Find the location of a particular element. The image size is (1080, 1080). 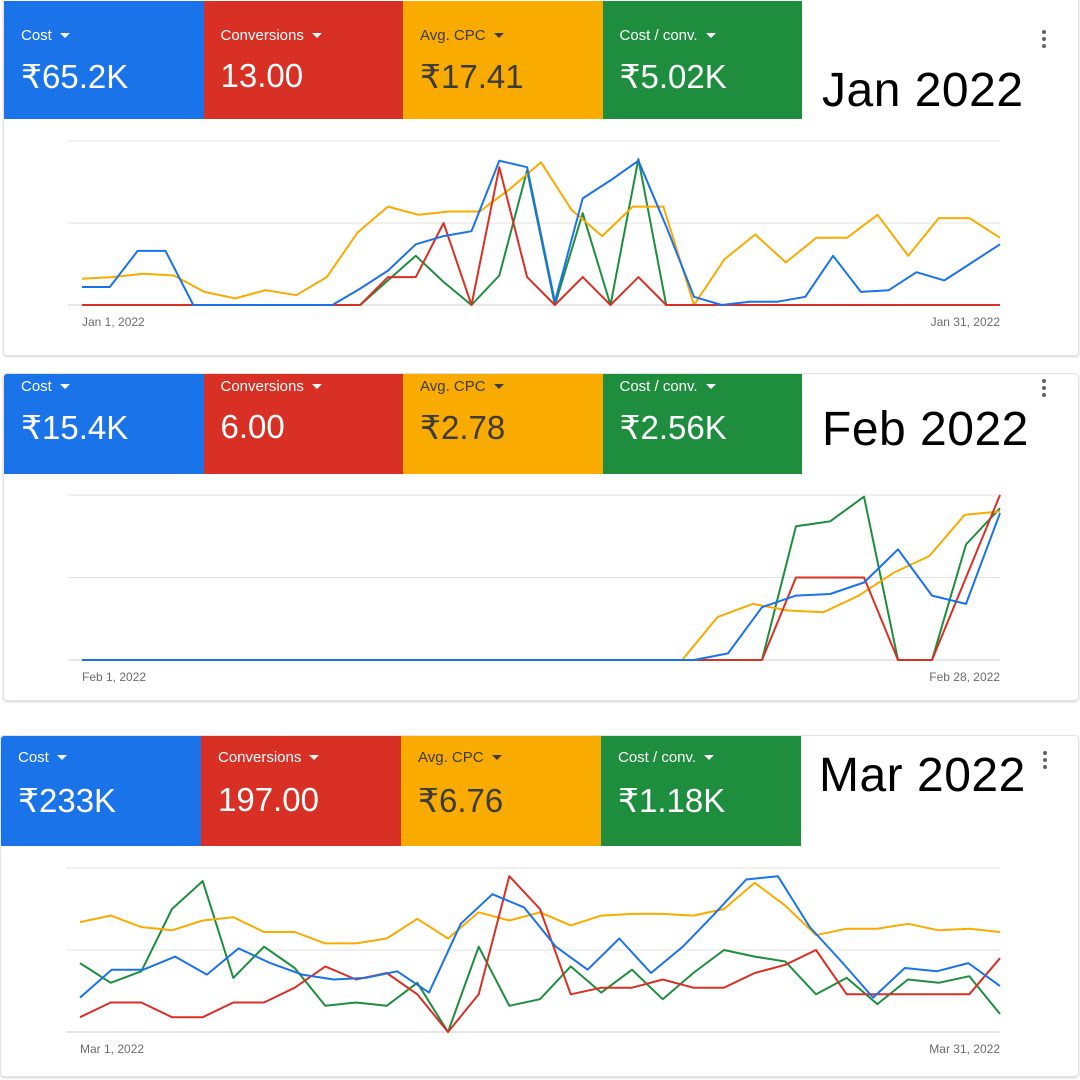

avg-cpc-tile: Avg. CPC ₹6.76 is located at coordinates (501, 791).